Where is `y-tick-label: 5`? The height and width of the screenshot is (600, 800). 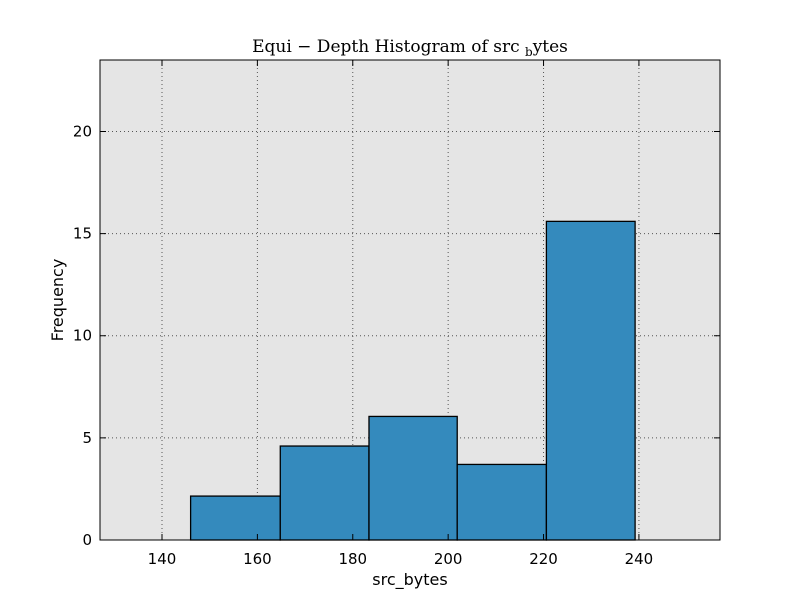 y-tick-label: 5 is located at coordinates (87, 438).